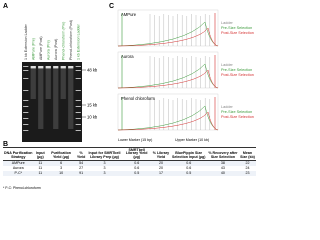 This screenshot has width=320, height=240. Describe the element at coordinates (18, 162) in the screenshot. I see `cell: AMPure` at that location.